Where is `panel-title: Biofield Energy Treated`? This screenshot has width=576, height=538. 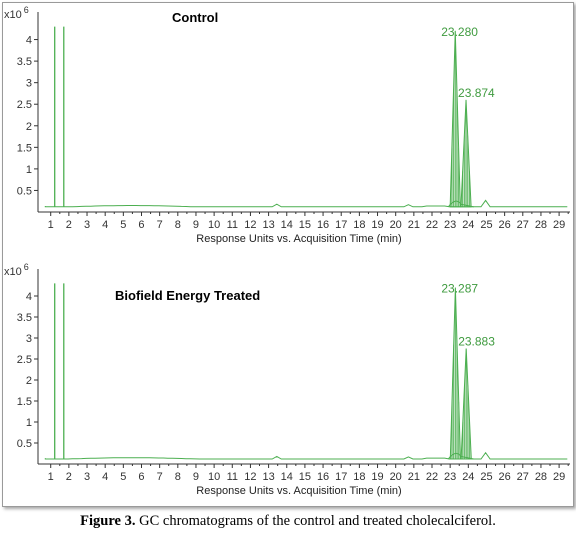 panel-title: Biofield Energy Treated is located at coordinates (187, 295).